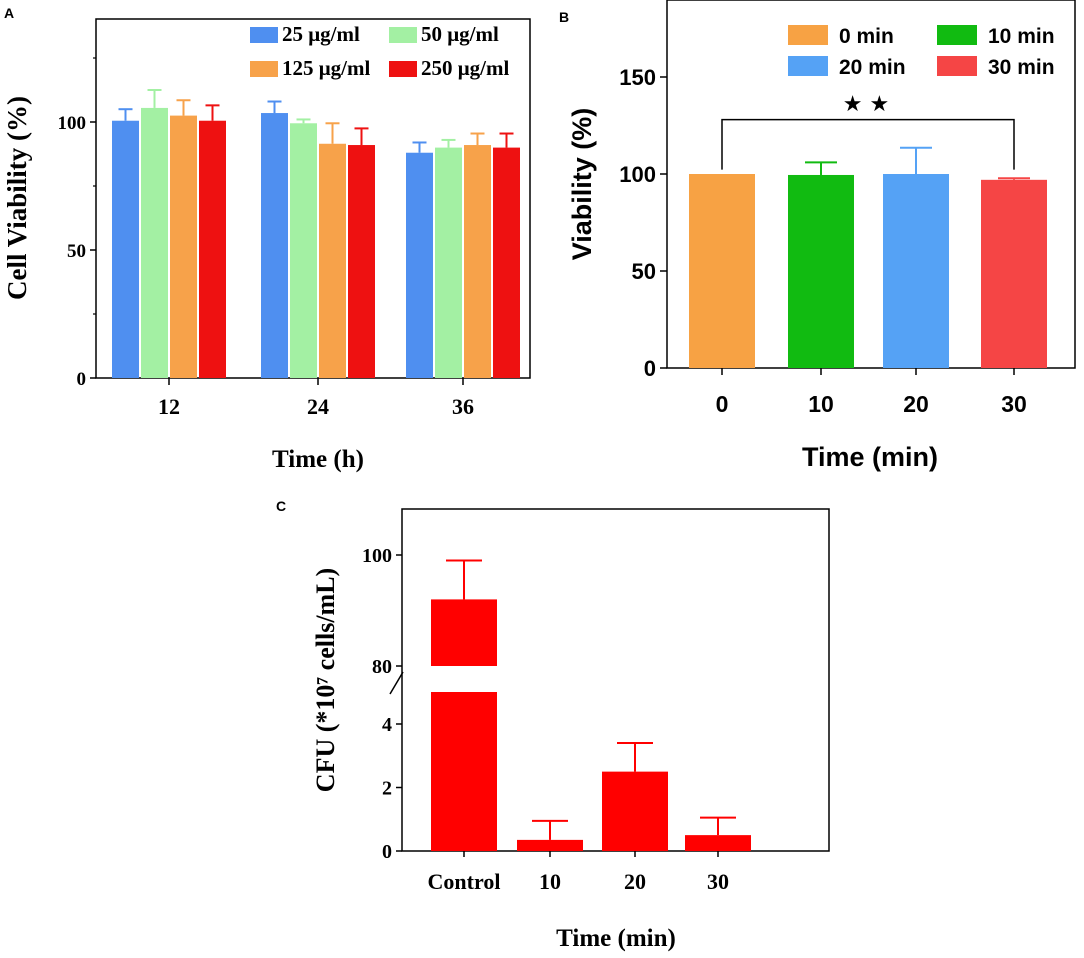  What do you see at coordinates (325, 680) in the screenshot?
I see `panel-c-ylabel: CFU (*10⁷ cells/mL)` at bounding box center [325, 680].